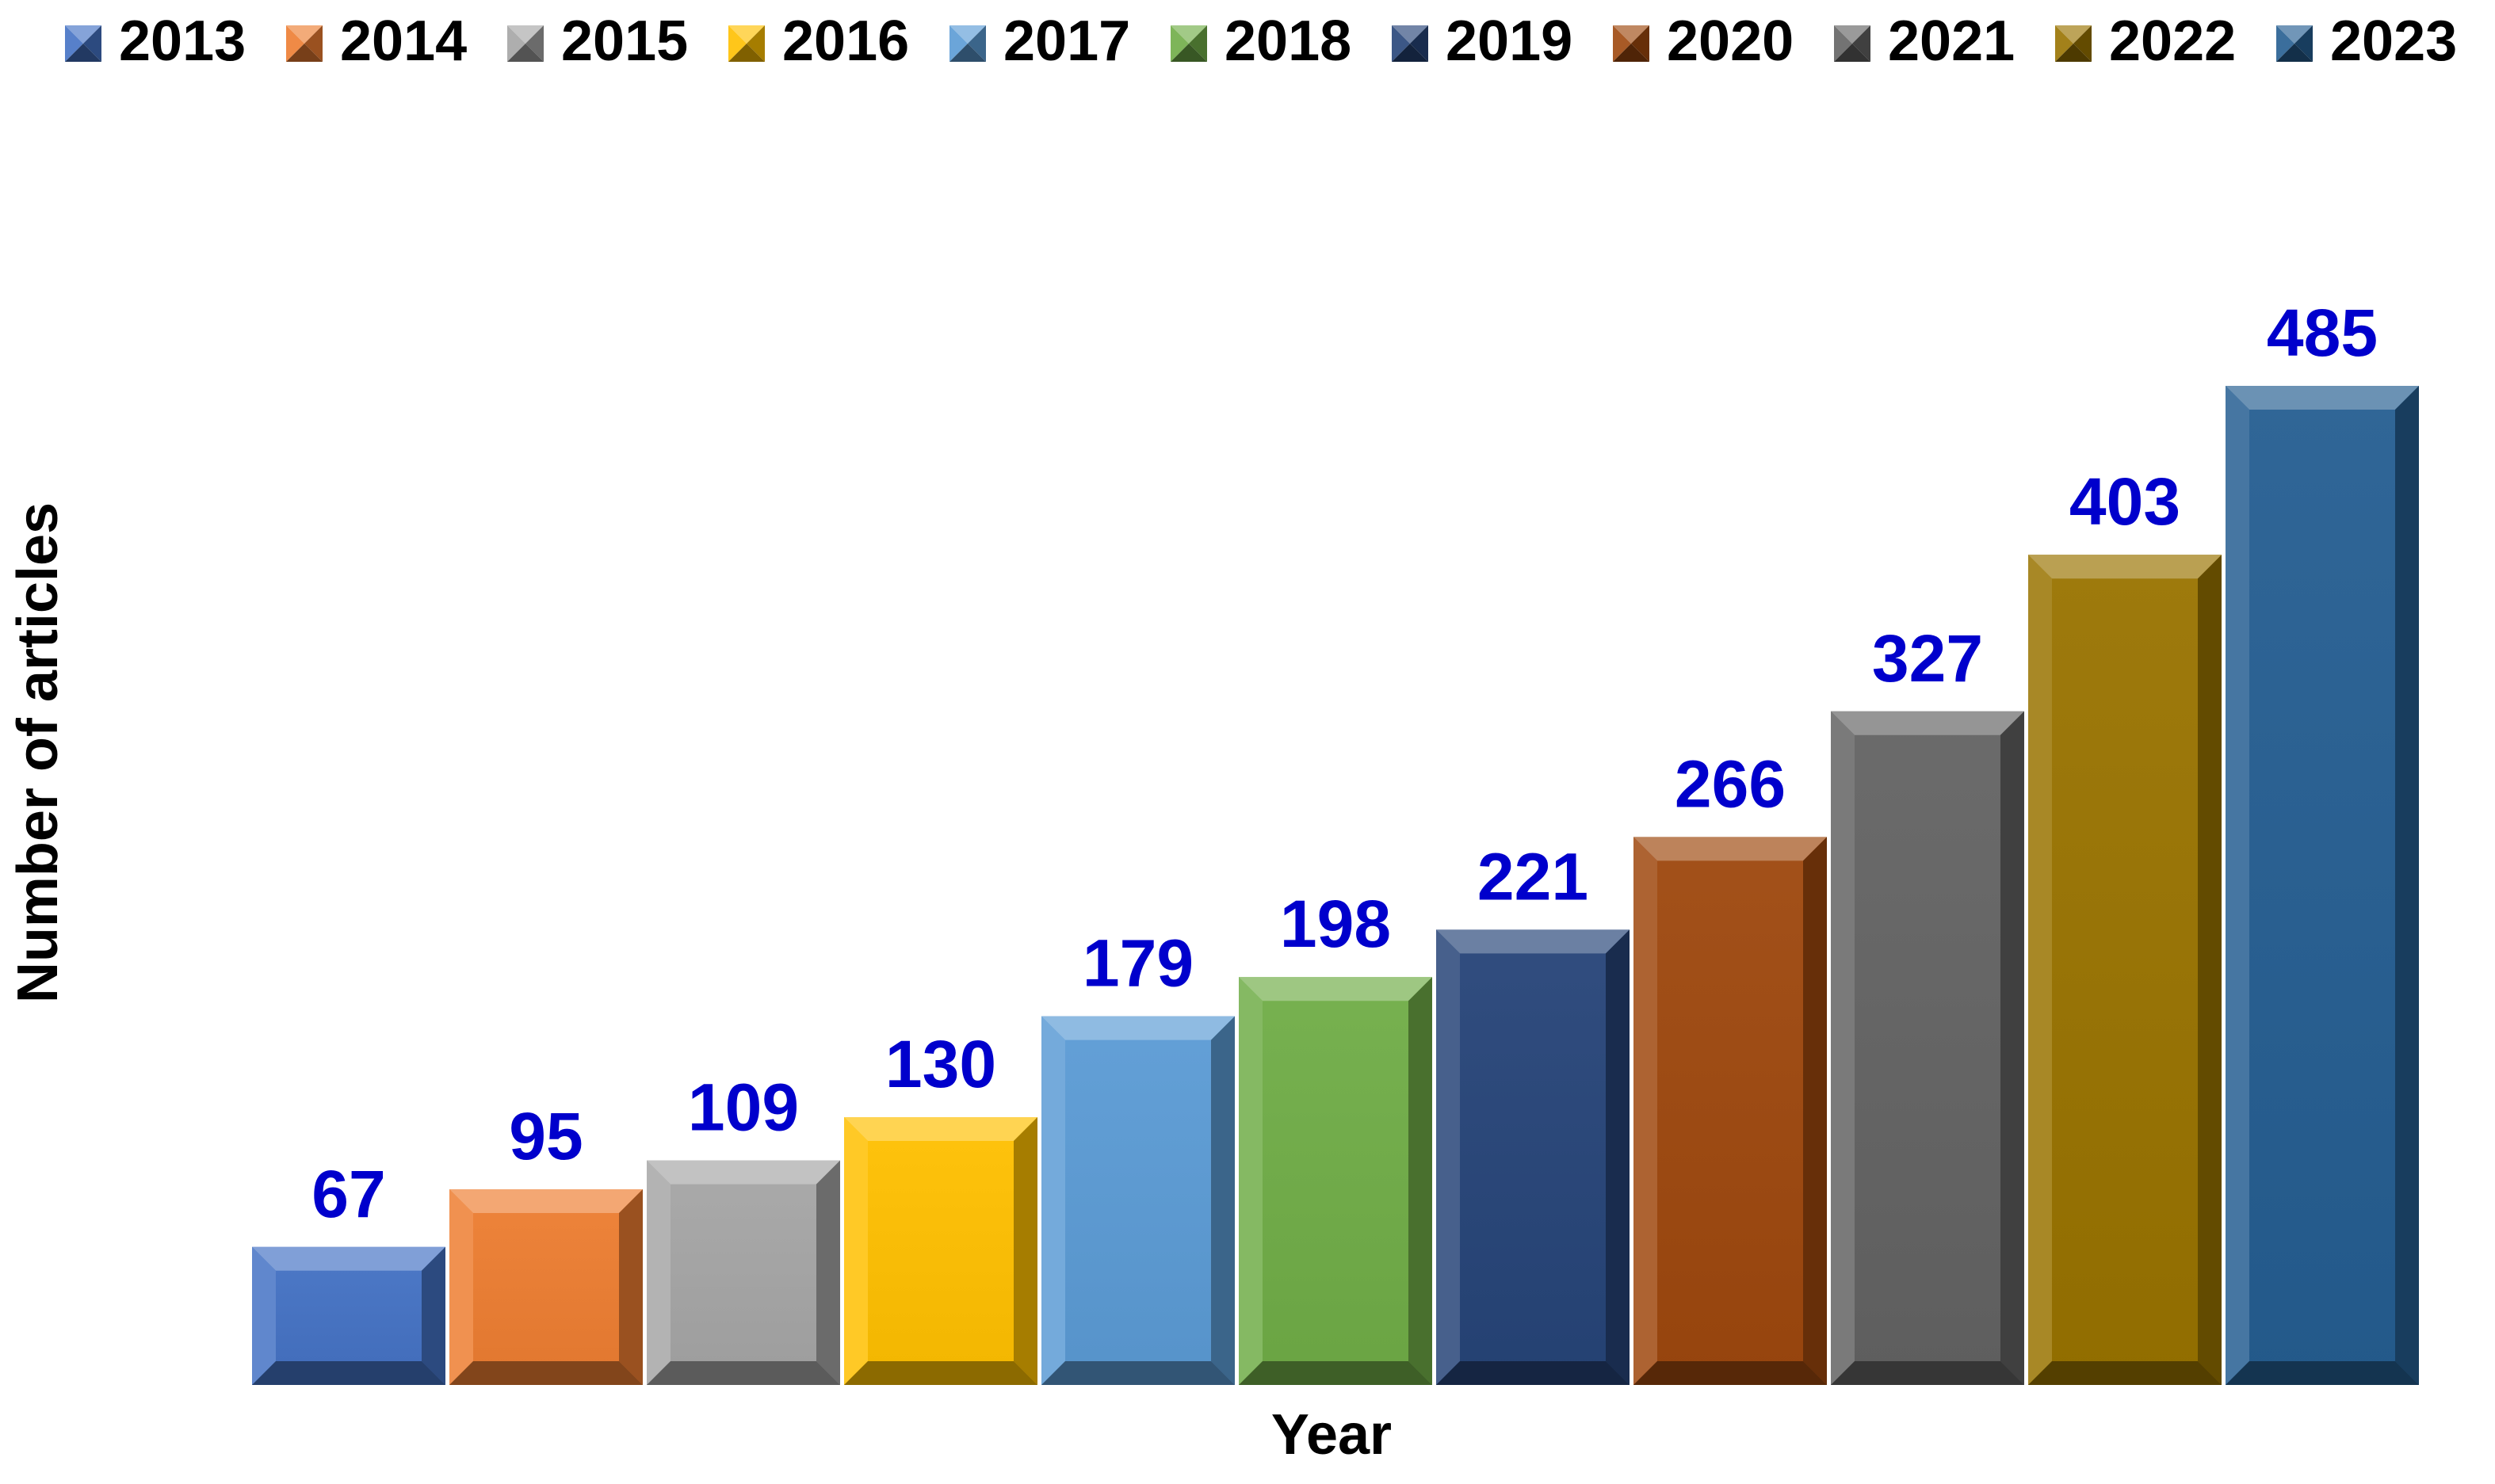 The width and height of the screenshot is (2495, 1484). Describe the element at coordinates (1532, 876) in the screenshot. I see `data-label-2019: 221` at that location.